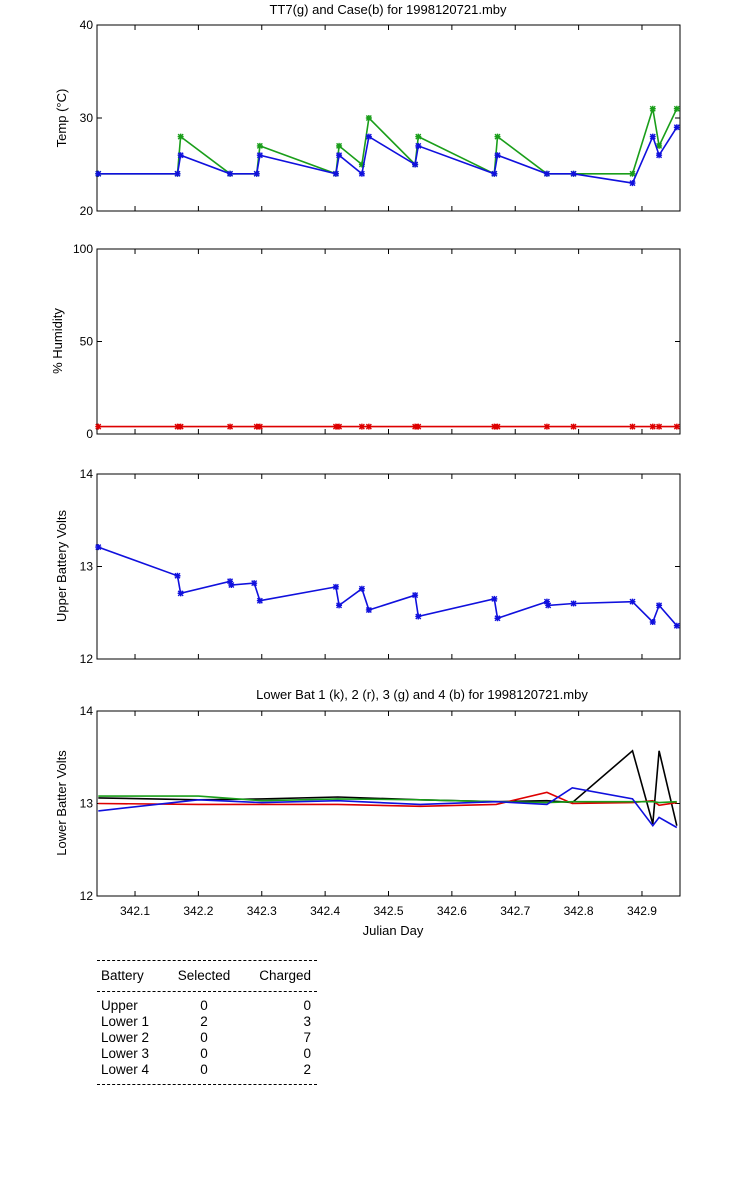 This screenshot has width=750, height=1200. What do you see at coordinates (204, 975) in the screenshot?
I see `header-selected: Selected` at bounding box center [204, 975].